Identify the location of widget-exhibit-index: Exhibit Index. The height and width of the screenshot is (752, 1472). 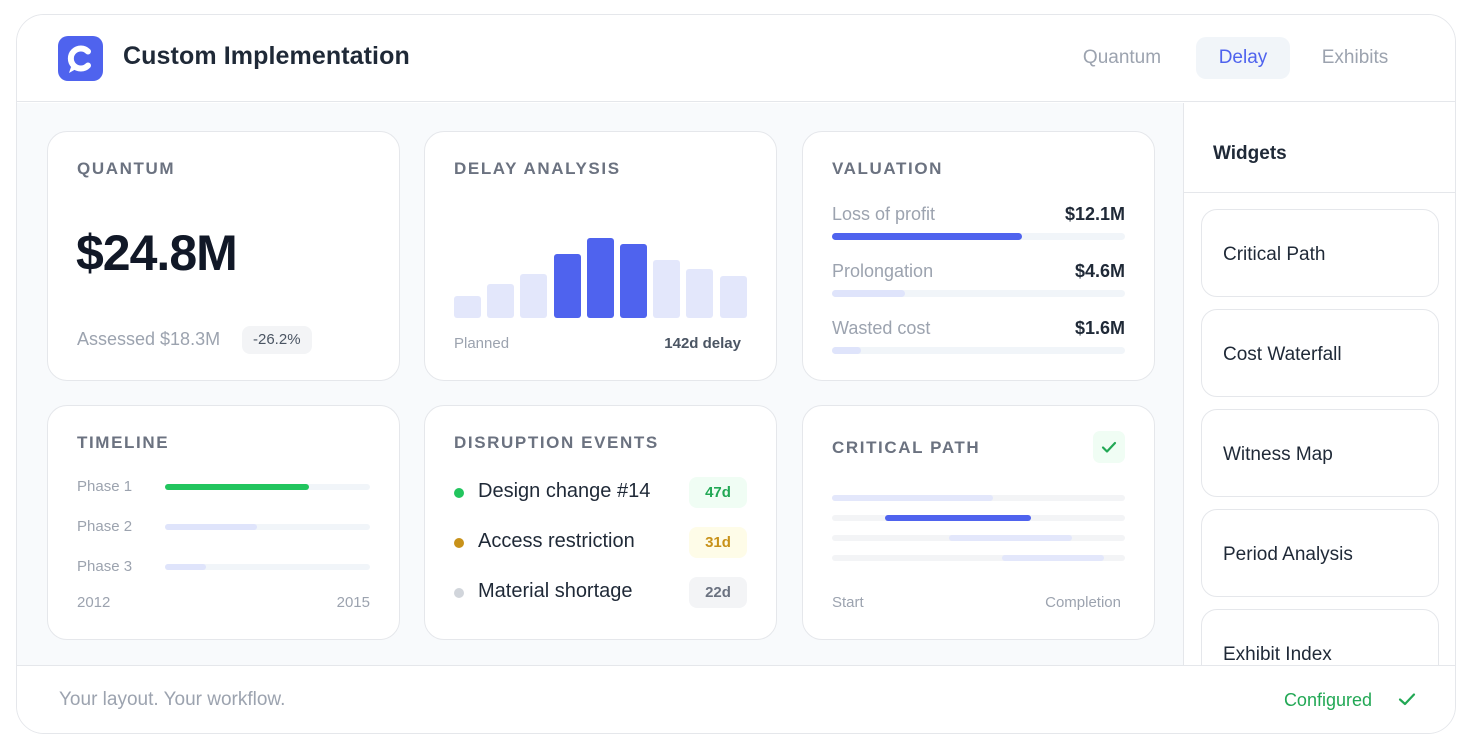
(1320, 637).